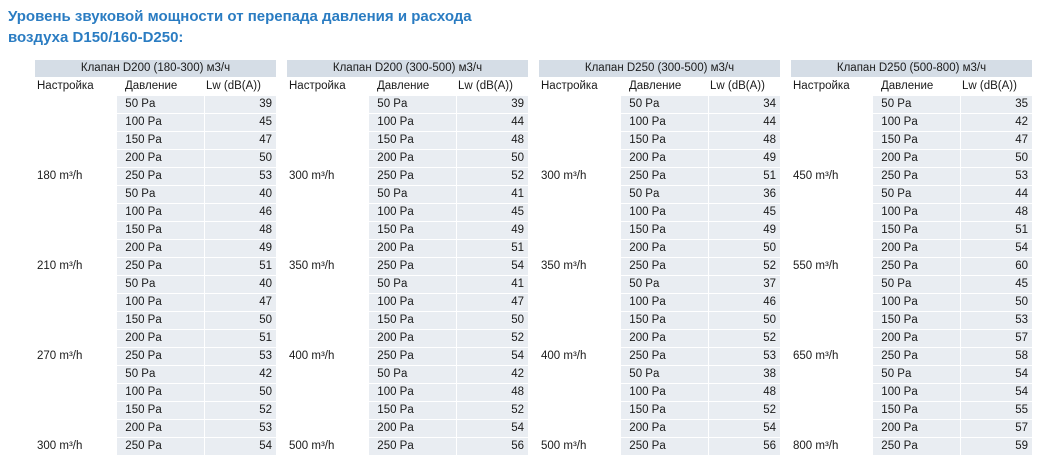  I want to click on table-row: 150 Pa 55, so click(911, 411).